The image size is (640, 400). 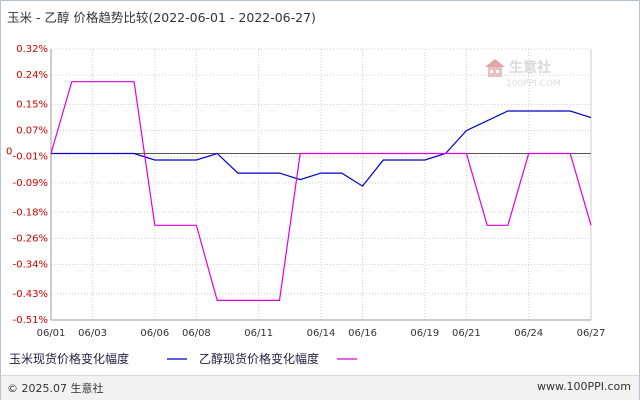 I want to click on y-tick-label: 0.24%, so click(x=32, y=75).